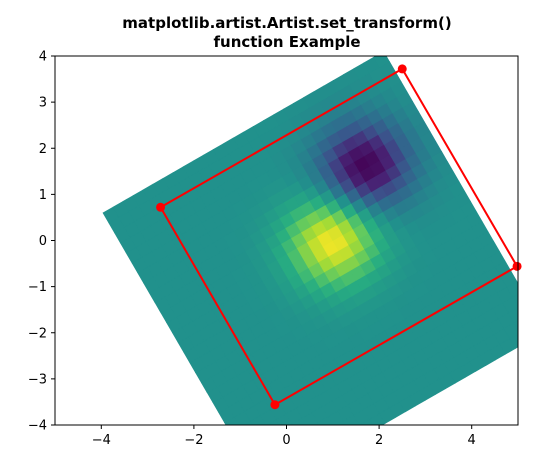  What do you see at coordinates (193, 440) in the screenshot?
I see `x-tick-label: −2` at bounding box center [193, 440].